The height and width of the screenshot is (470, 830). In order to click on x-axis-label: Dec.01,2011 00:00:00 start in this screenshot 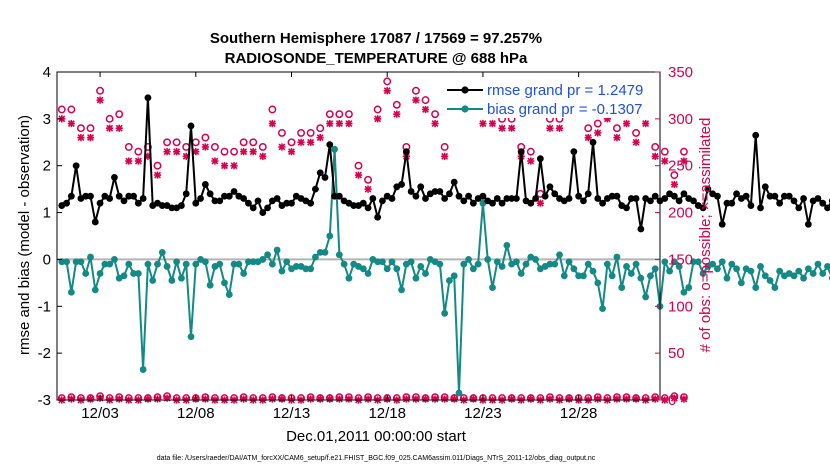, I will do `click(376, 436)`.